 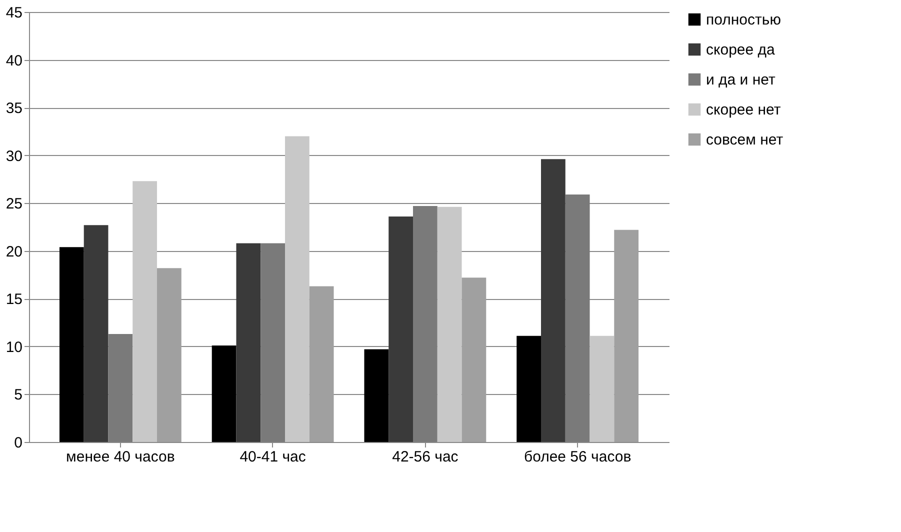 I want to click on x-tick-label: 40-41 час, so click(x=273, y=457).